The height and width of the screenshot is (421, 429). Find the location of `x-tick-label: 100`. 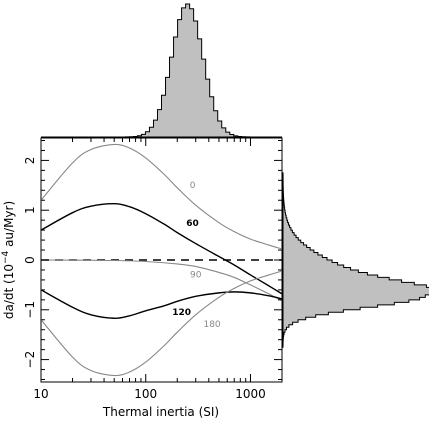

x-tick-label: 100 is located at coordinates (145, 394).